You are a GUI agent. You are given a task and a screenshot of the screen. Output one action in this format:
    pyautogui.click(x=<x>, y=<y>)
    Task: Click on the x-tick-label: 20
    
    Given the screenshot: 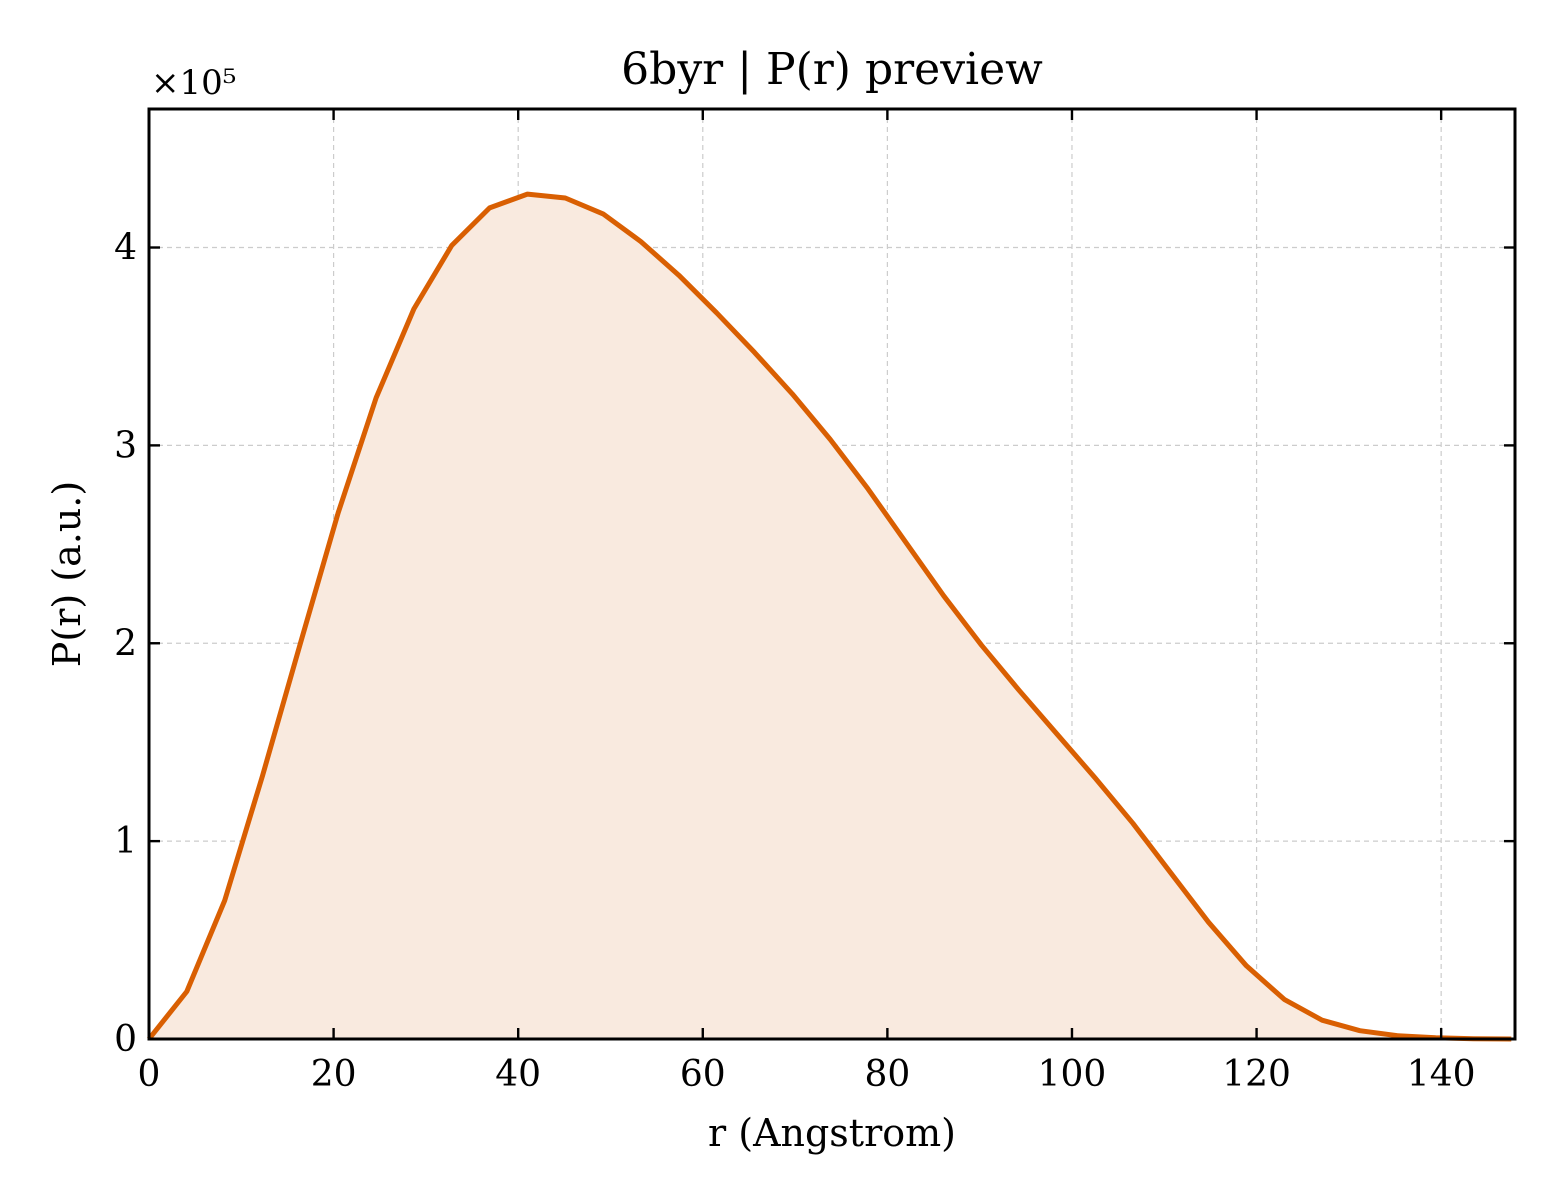 What is the action you would take?
    pyautogui.click(x=334, y=1074)
    